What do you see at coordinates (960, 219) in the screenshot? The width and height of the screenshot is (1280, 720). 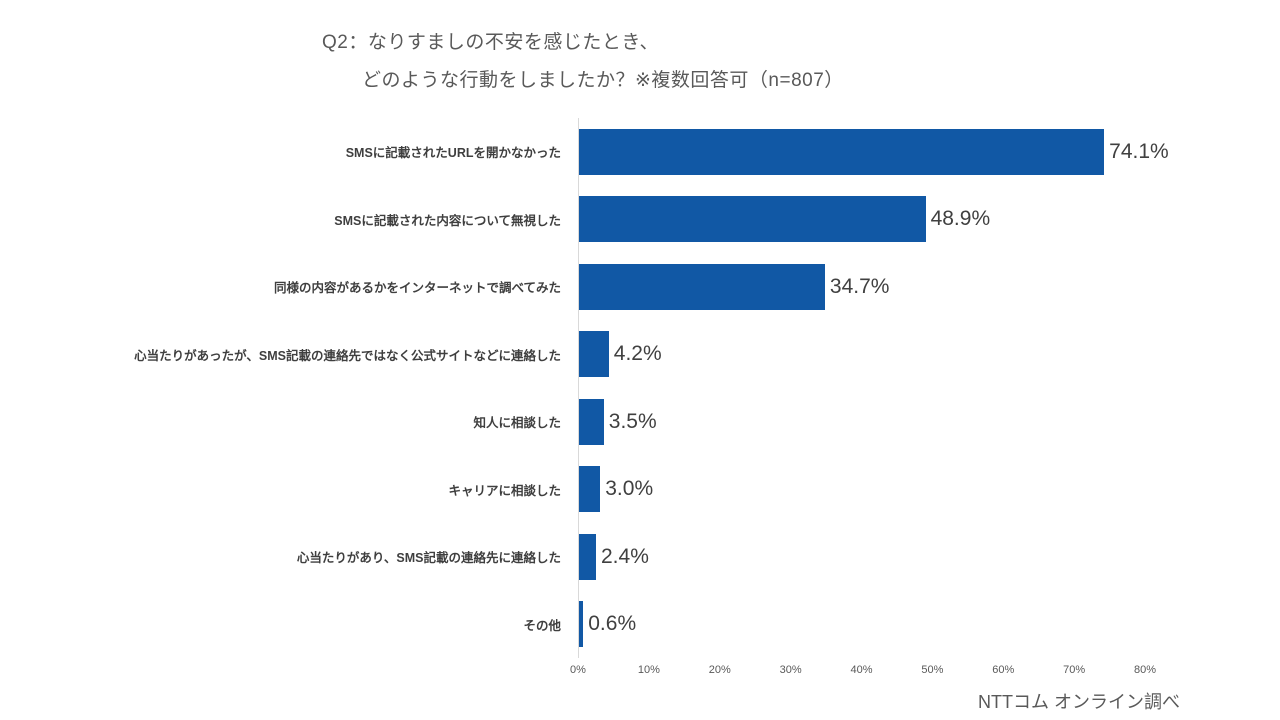 I see `bar-value-label: 48.9%` at bounding box center [960, 219].